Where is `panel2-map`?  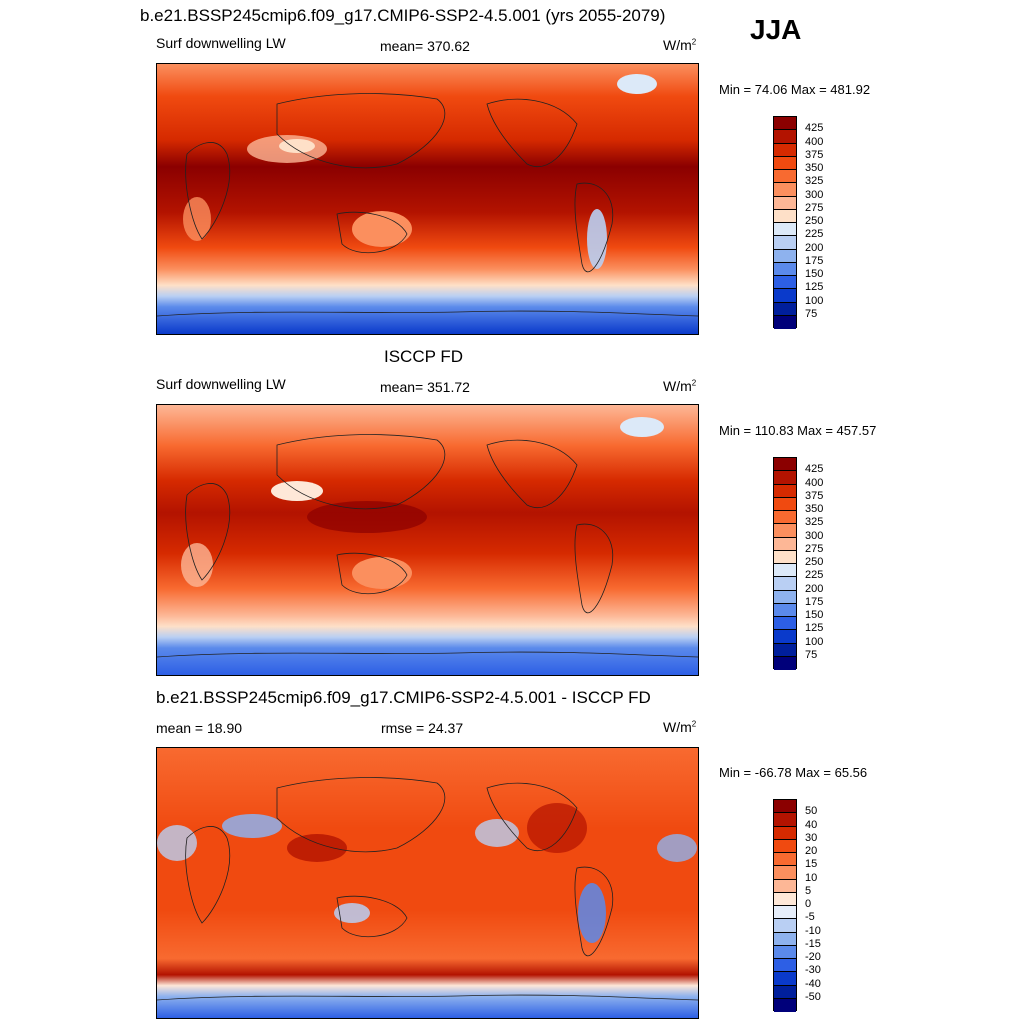 panel2-map is located at coordinates (427, 540).